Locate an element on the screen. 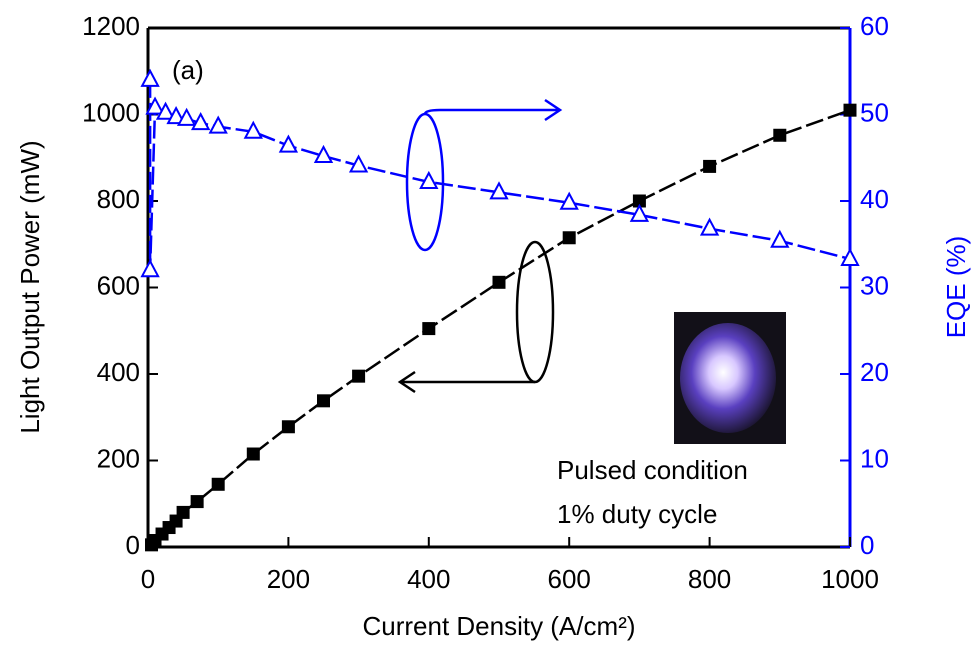  x-tick-label: 800 is located at coordinates (709, 579).